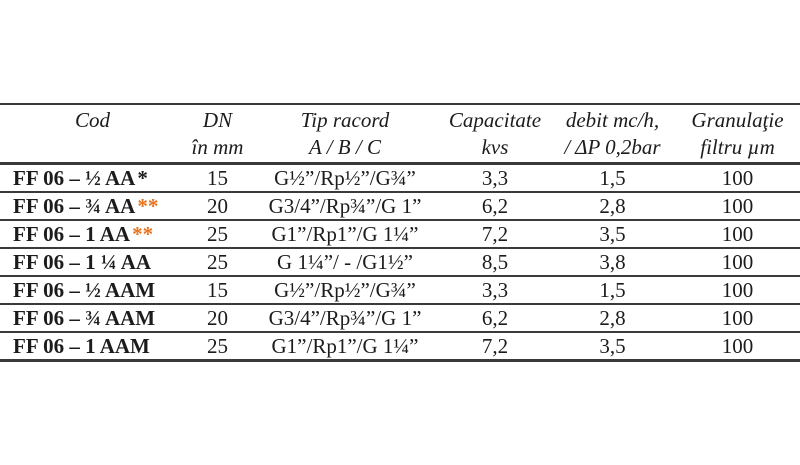 The image size is (800, 465). What do you see at coordinates (345, 147) in the screenshot?
I see `header-tip-racord-line2: A / B / C` at bounding box center [345, 147].